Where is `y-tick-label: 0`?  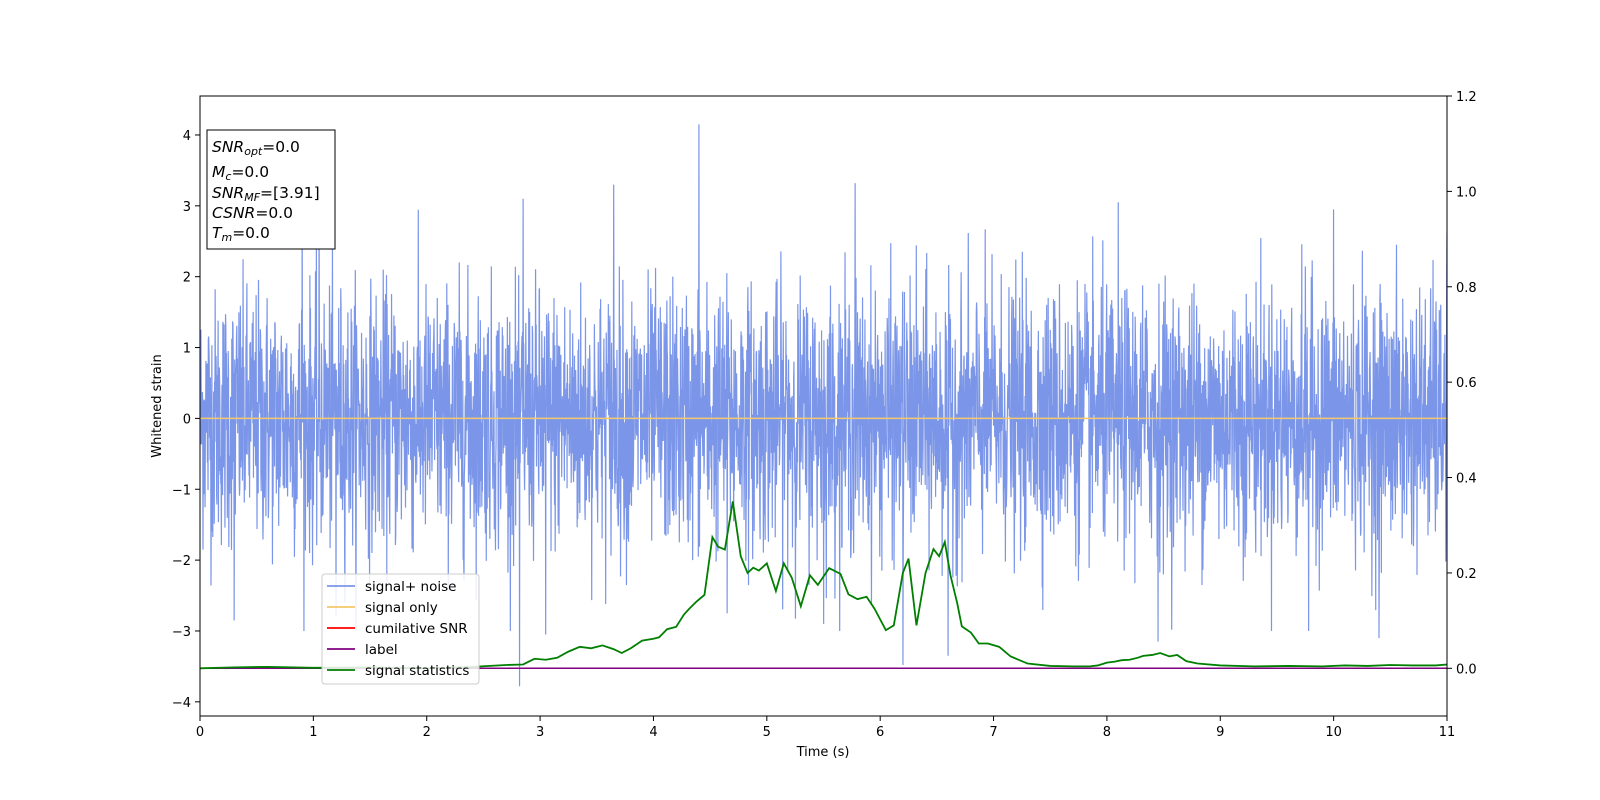 y-tick-label: 0 is located at coordinates (187, 419).